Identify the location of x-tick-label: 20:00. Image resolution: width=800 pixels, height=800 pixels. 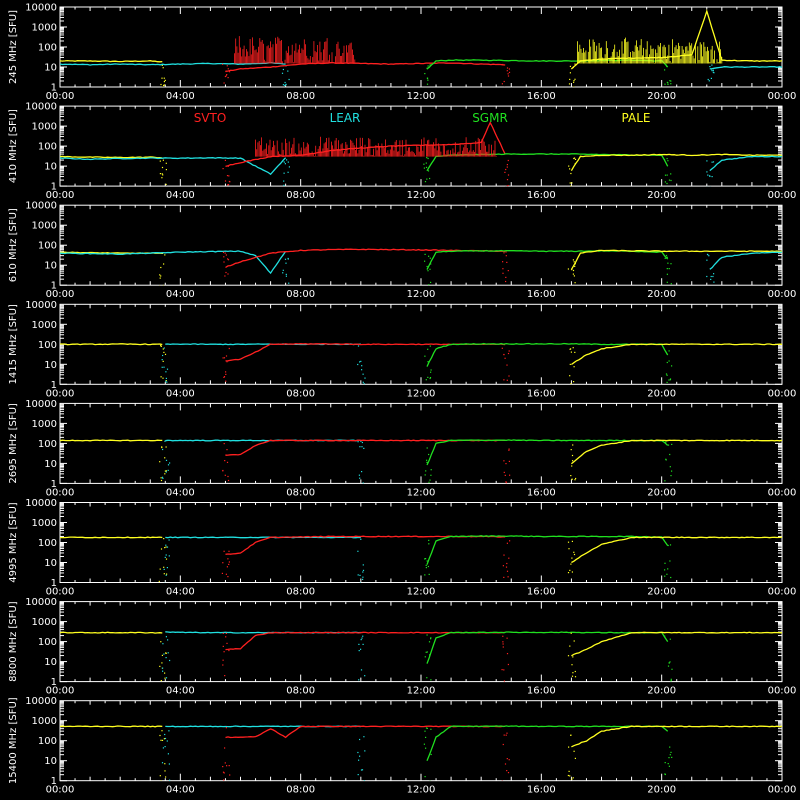
(661, 96).